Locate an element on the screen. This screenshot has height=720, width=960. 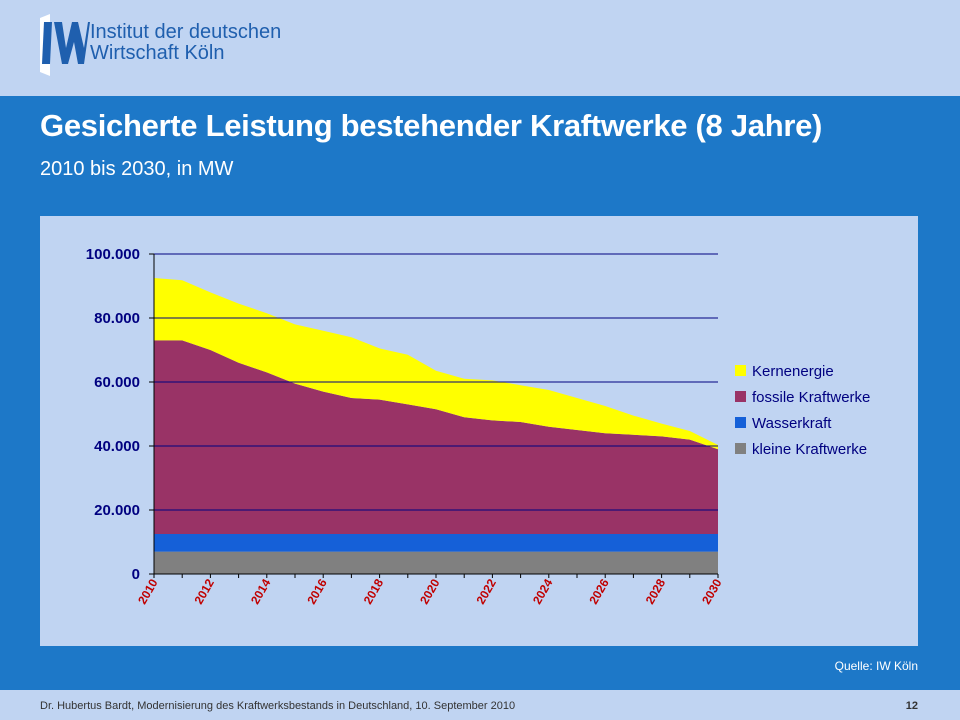
legend-label: kleine Kraftwerke is located at coordinates (809, 449).